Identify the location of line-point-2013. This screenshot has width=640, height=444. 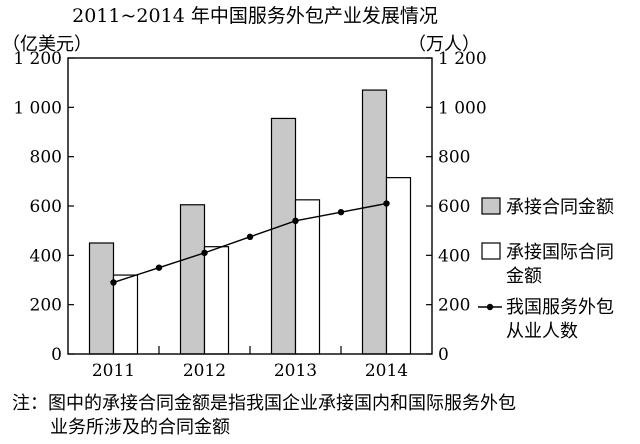
(295, 220).